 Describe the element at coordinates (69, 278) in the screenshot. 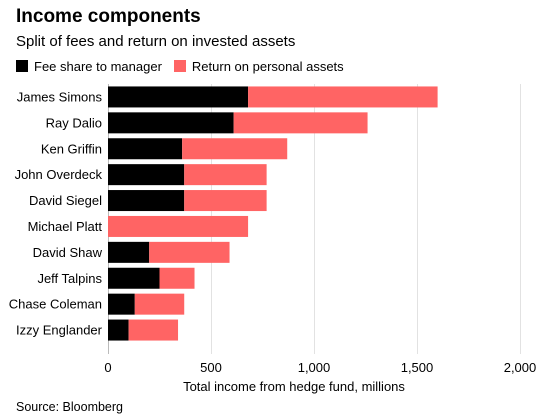

I see `category-label: Jeff Talpins` at that location.